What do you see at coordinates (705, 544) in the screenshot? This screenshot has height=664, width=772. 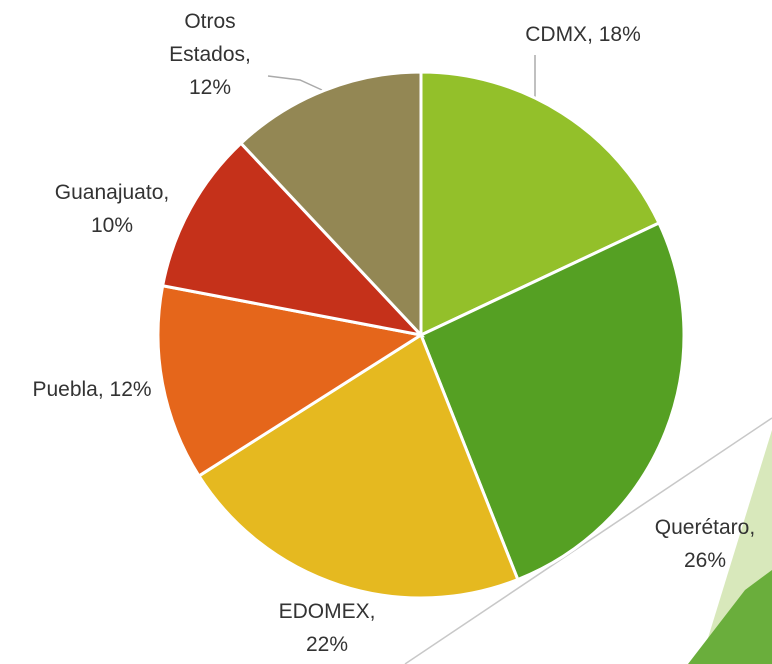 I see `data-label: Querétaro, 26%` at bounding box center [705, 544].